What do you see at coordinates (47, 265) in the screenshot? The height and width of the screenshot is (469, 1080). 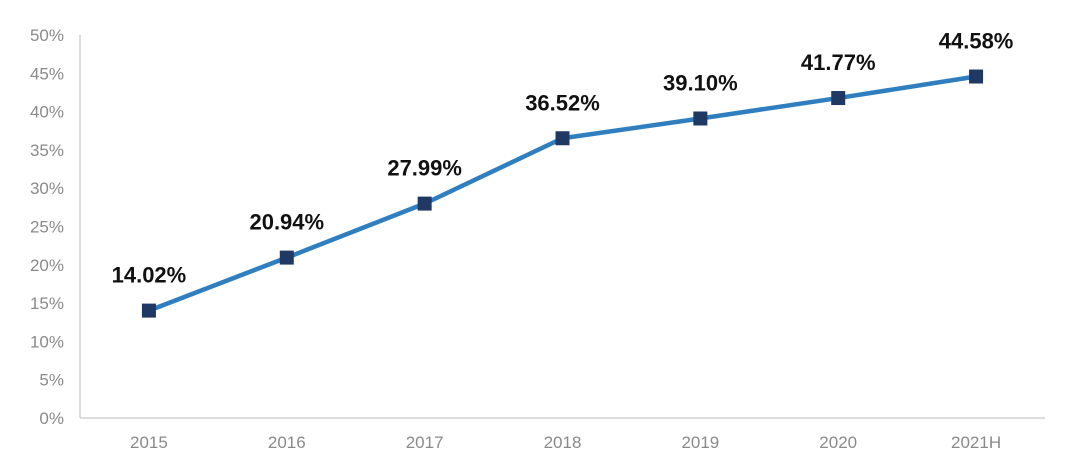 I see `y-tick-label: 20%` at bounding box center [47, 265].